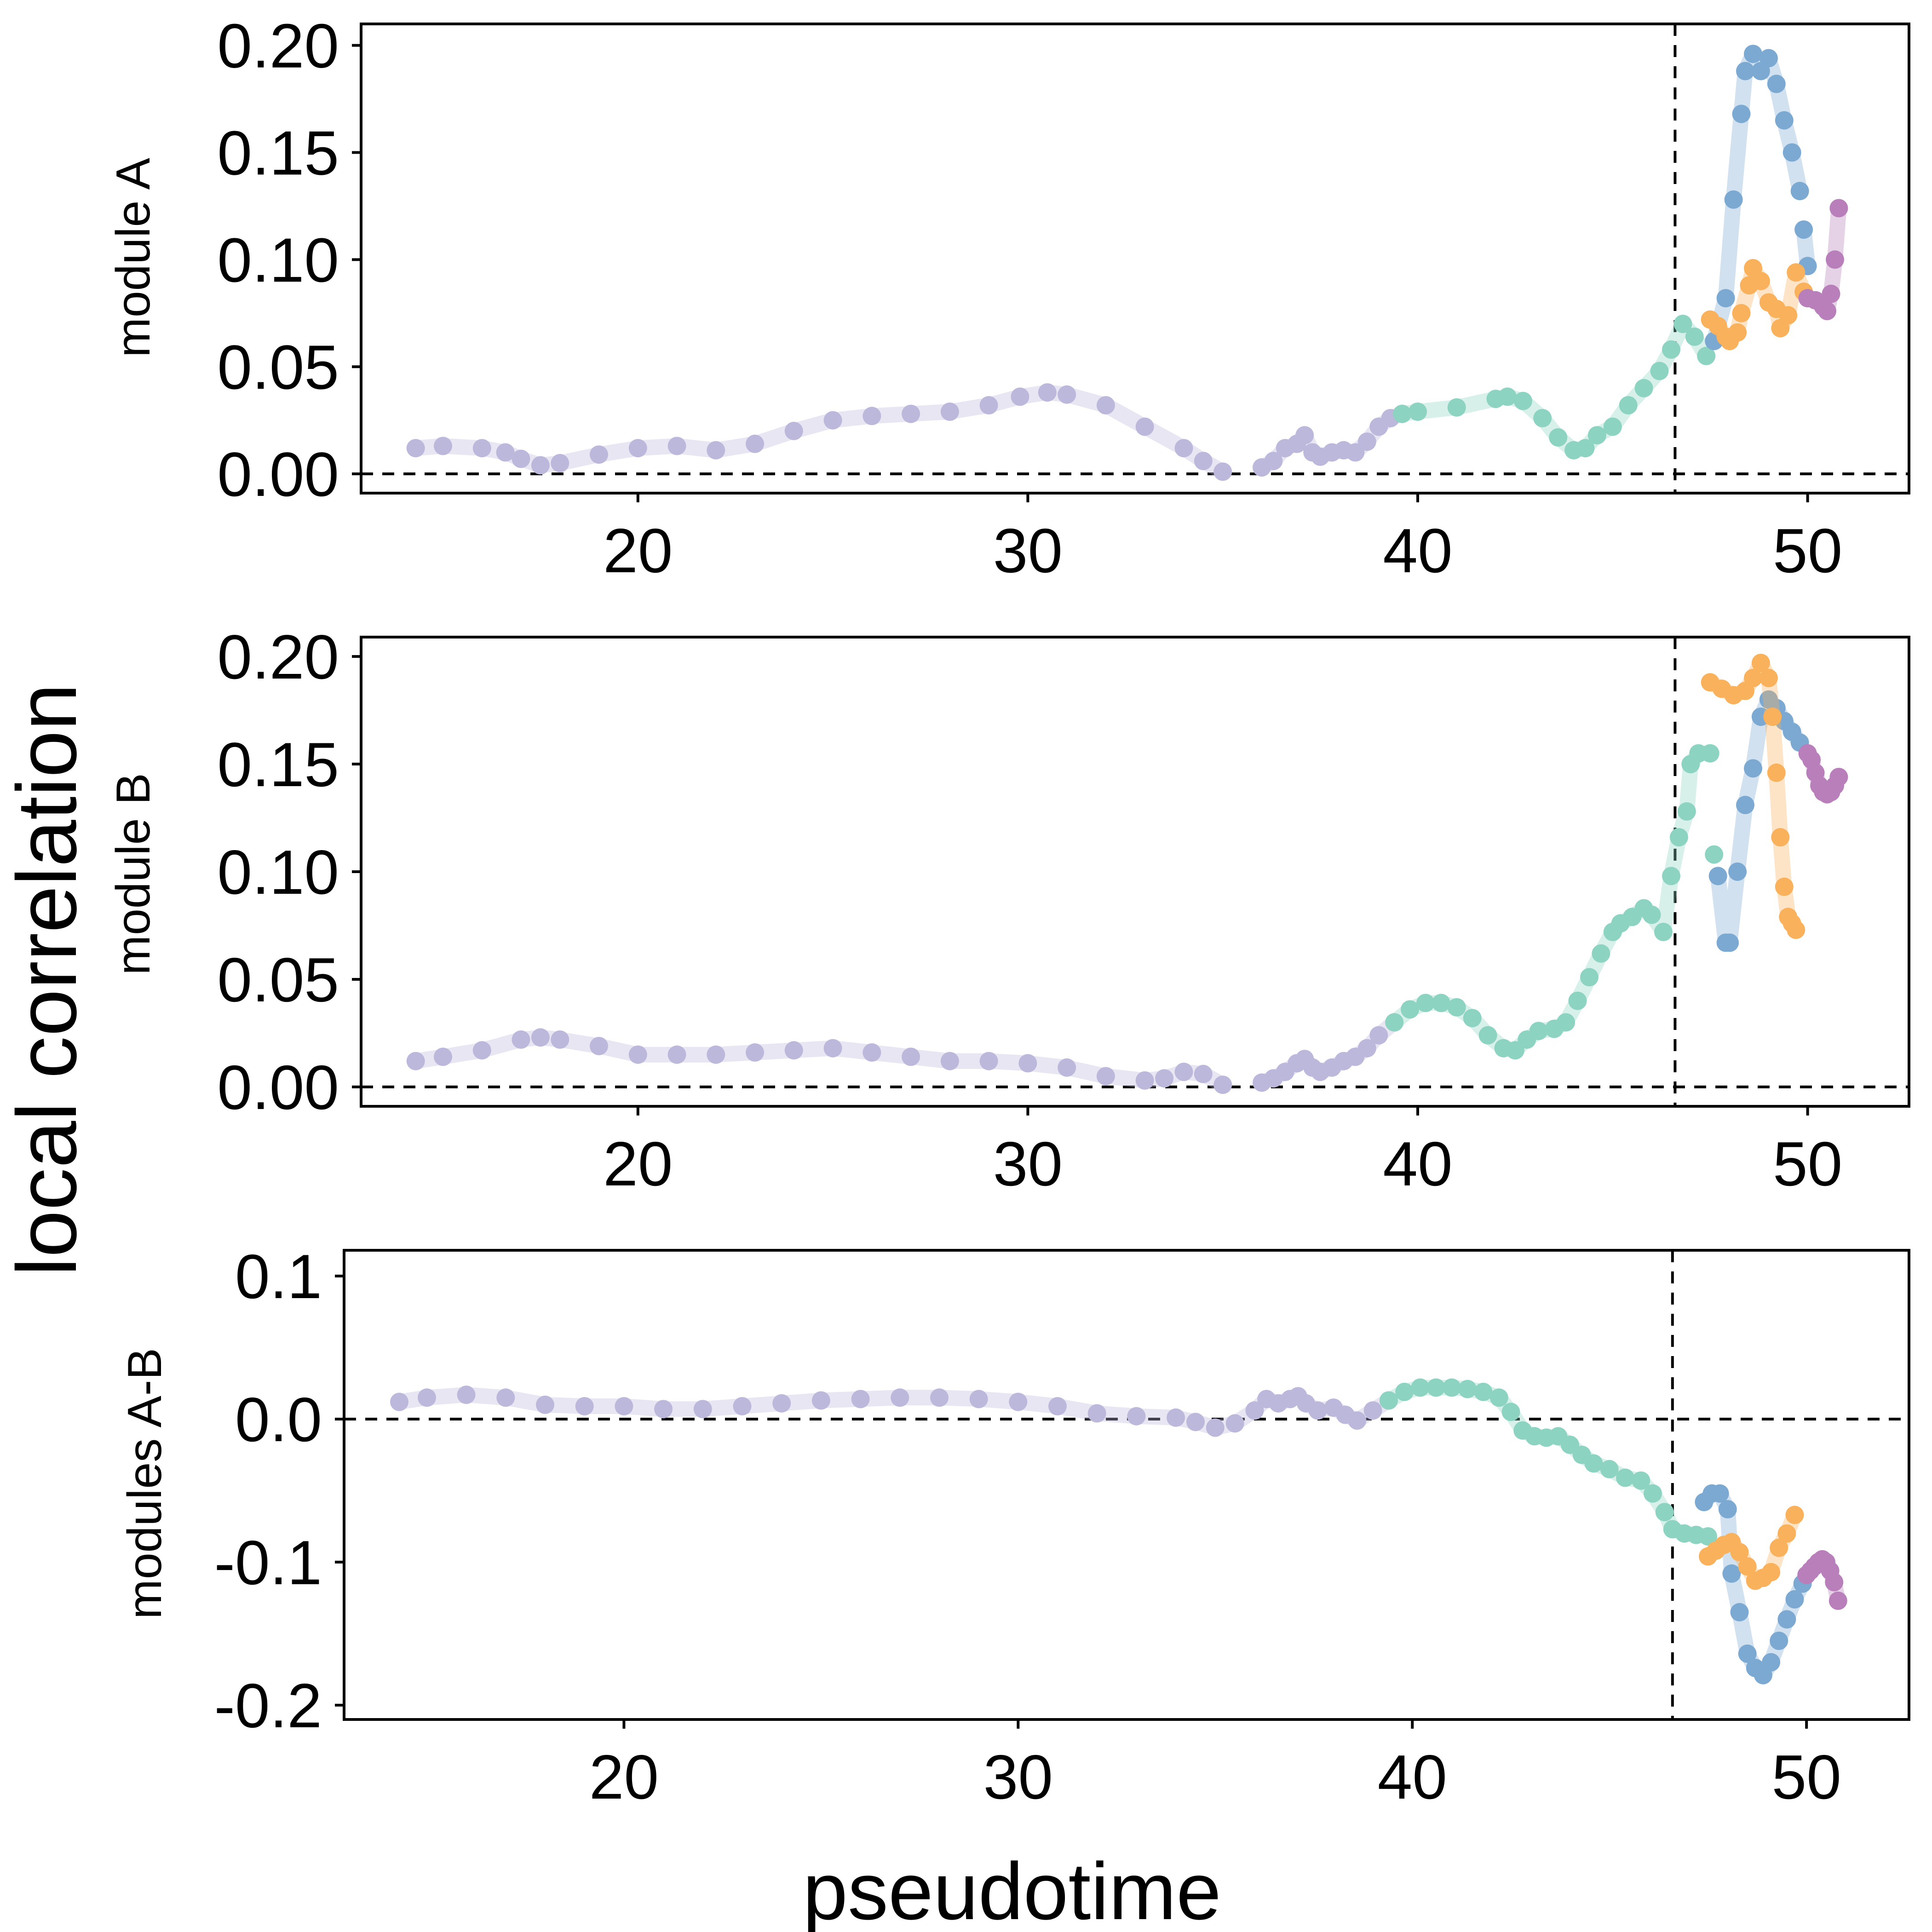 The image size is (1932, 1932). Describe the element at coordinates (1012, 1889) in the screenshot. I see `figure-x-axis-label: pseudotime` at that location.